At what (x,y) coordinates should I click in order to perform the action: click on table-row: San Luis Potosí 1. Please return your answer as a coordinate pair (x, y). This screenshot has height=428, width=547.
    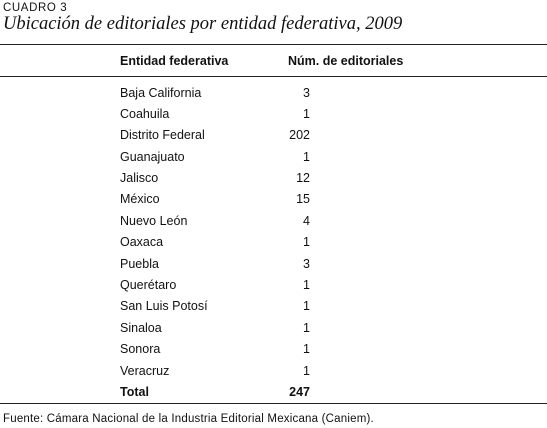
    Looking at the image, I should click on (273, 309).